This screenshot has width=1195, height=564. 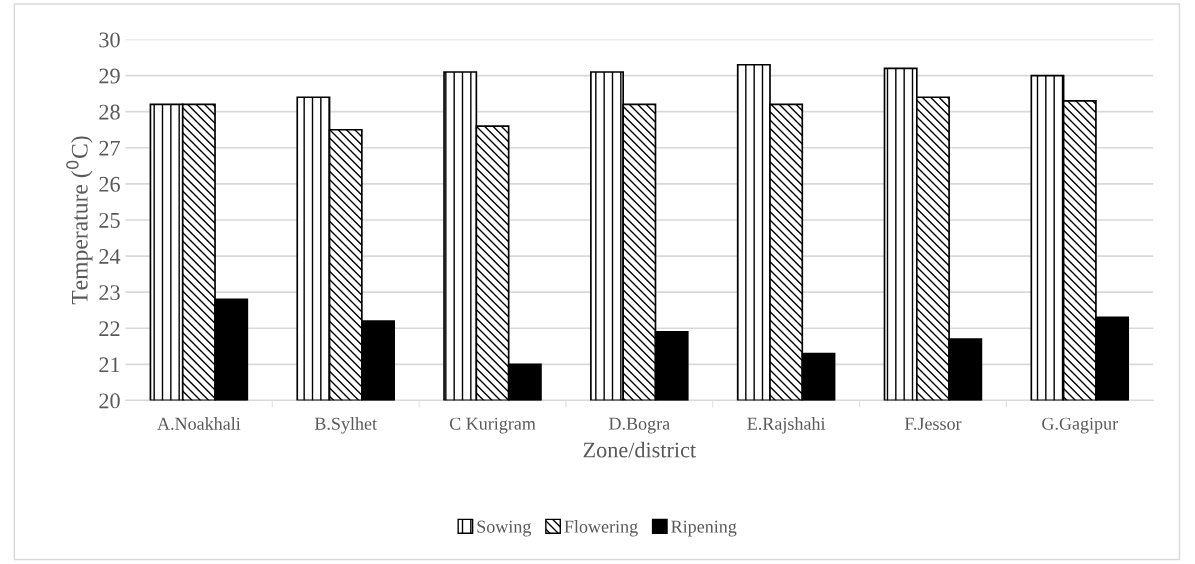 What do you see at coordinates (110, 256) in the screenshot?
I see `y-tick-label: 24` at bounding box center [110, 256].